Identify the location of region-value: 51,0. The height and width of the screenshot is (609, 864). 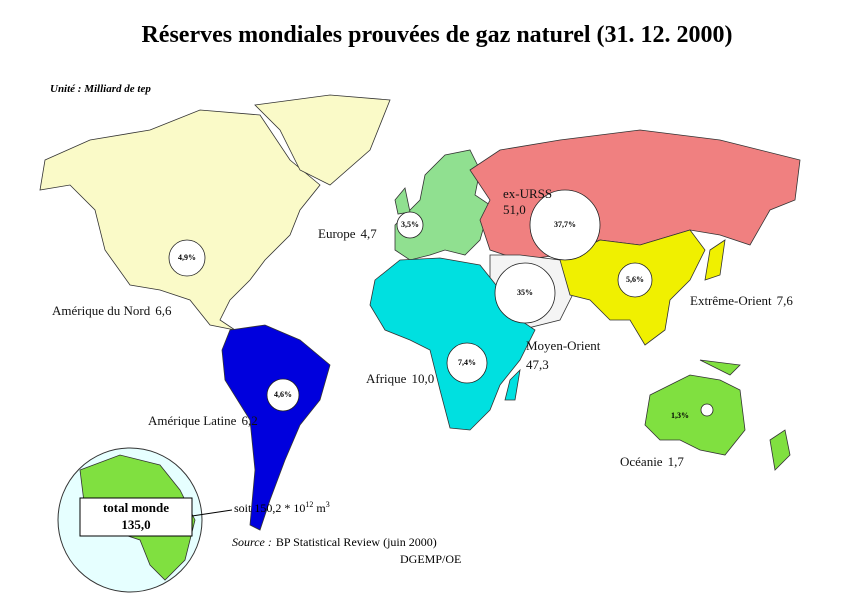
(514, 209).